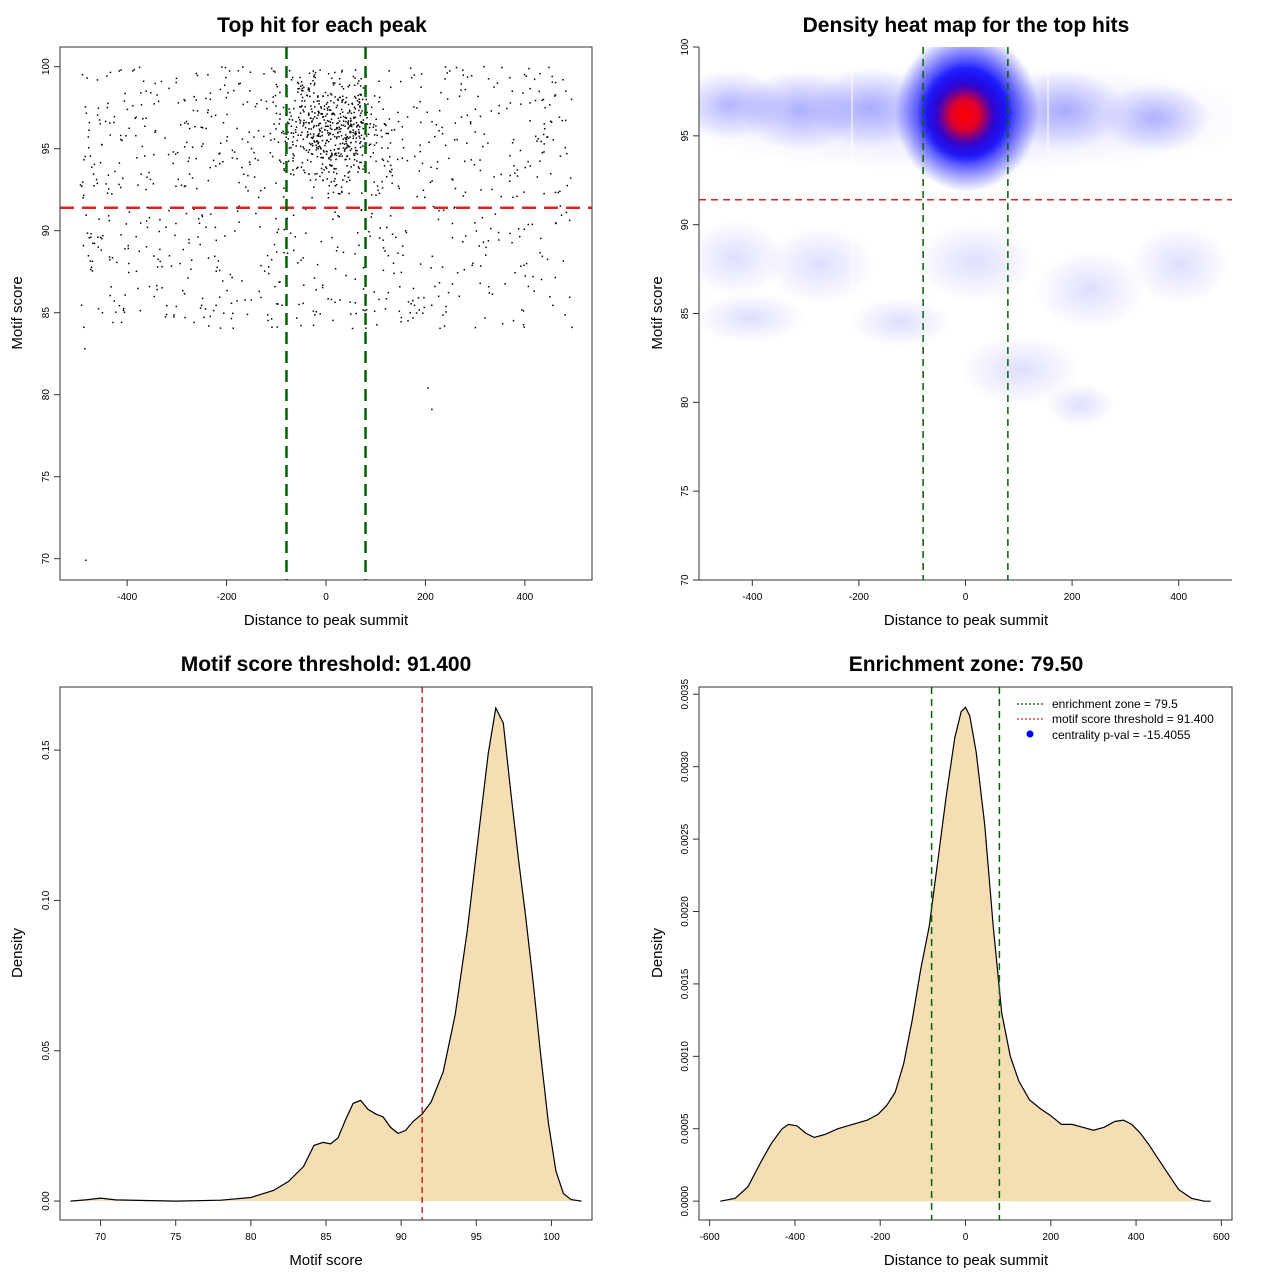 Image resolution: width=1280 pixels, height=1280 pixels. Describe the element at coordinates (965, 115) in the screenshot. I see `heatmap-core` at that location.